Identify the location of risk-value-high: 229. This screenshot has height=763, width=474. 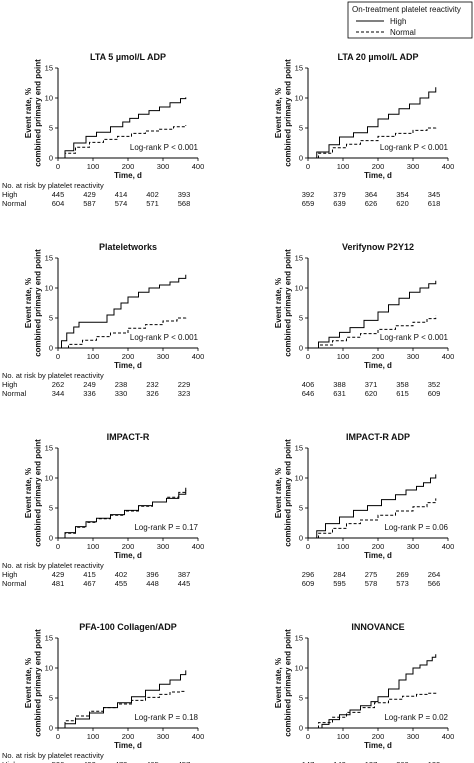
(184, 384).